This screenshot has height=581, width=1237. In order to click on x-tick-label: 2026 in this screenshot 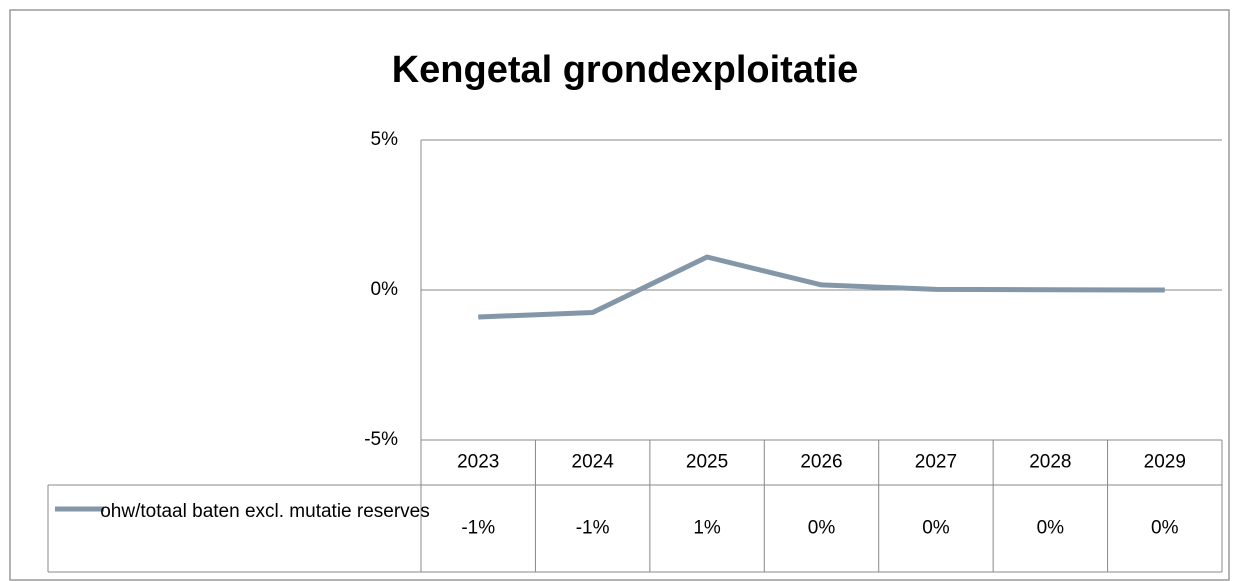, I will do `click(821, 462)`.